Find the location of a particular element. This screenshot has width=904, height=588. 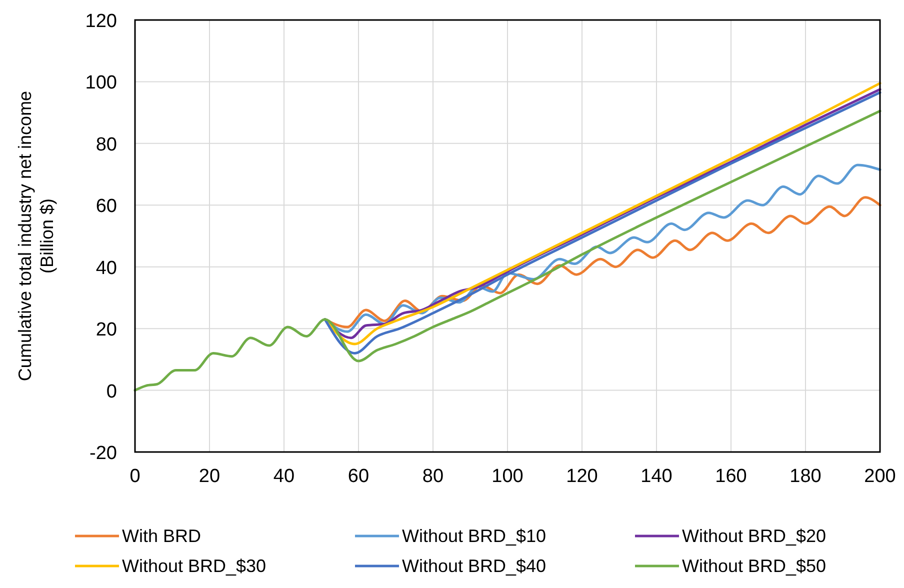

x-tick-label: 20 is located at coordinates (209, 476).